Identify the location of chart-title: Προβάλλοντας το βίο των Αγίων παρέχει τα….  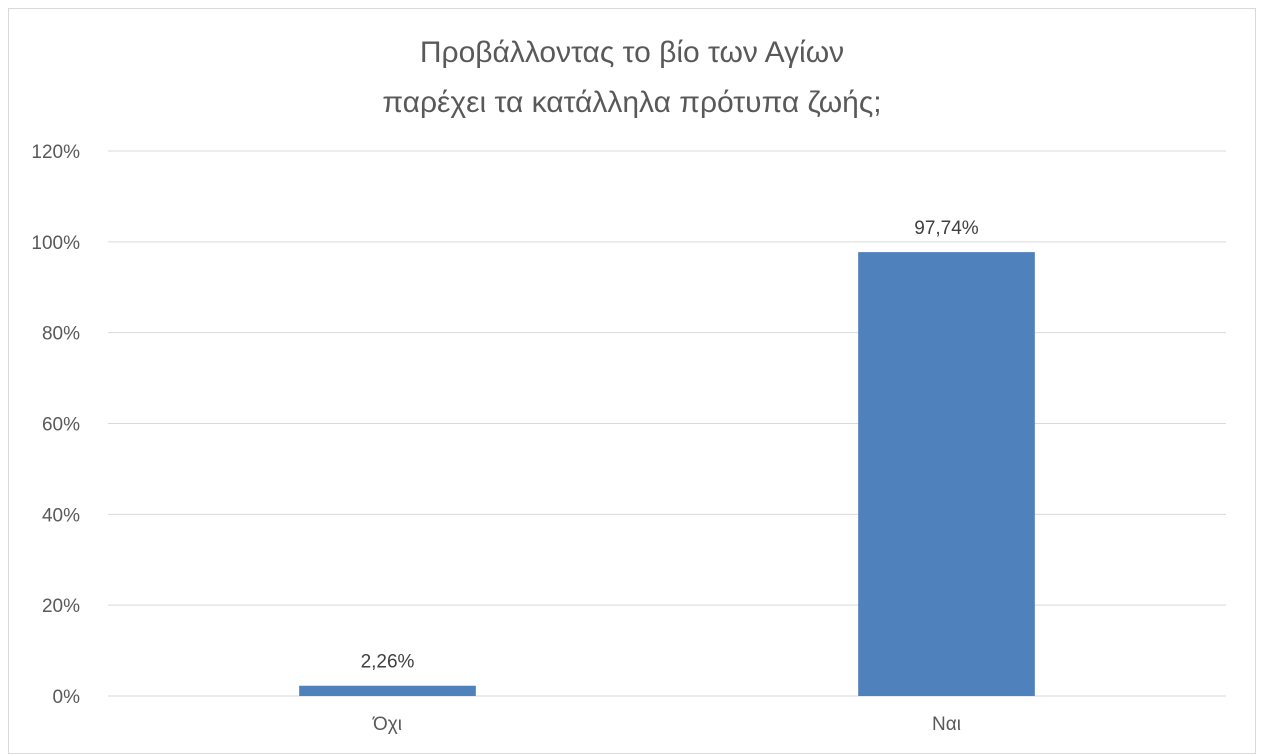
(631, 77).